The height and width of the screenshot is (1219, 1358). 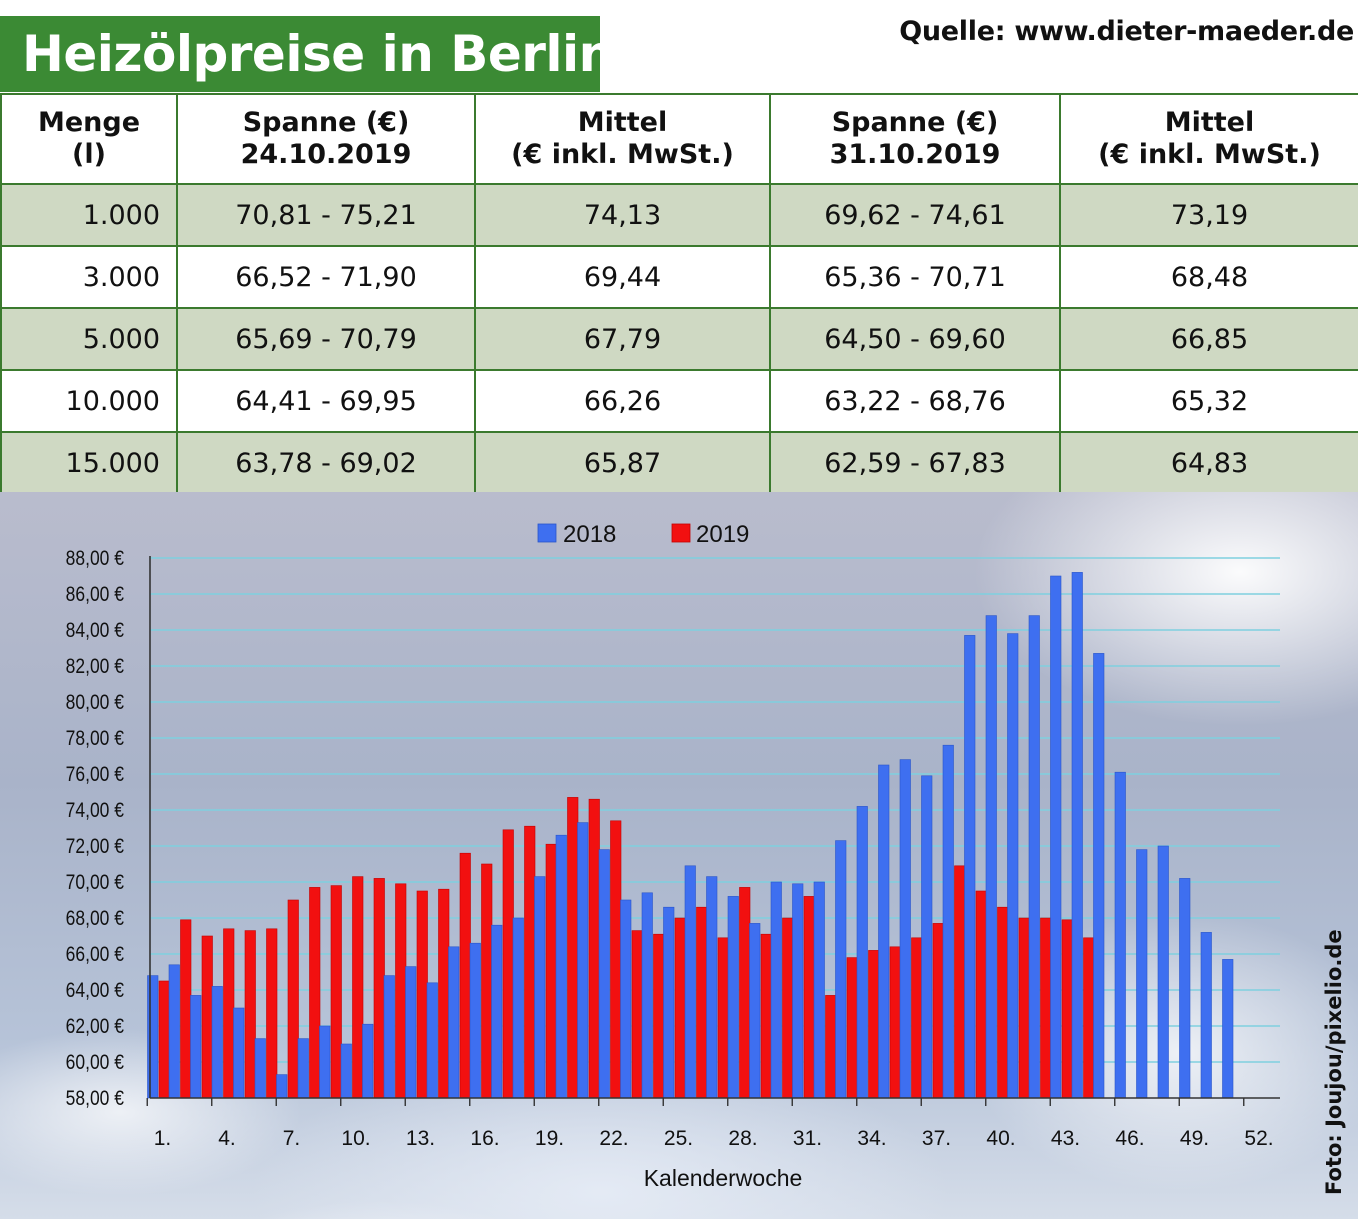 I want to click on header-mittel-1: Mittel (€ inkl. MwSt.), so click(x=622, y=139).